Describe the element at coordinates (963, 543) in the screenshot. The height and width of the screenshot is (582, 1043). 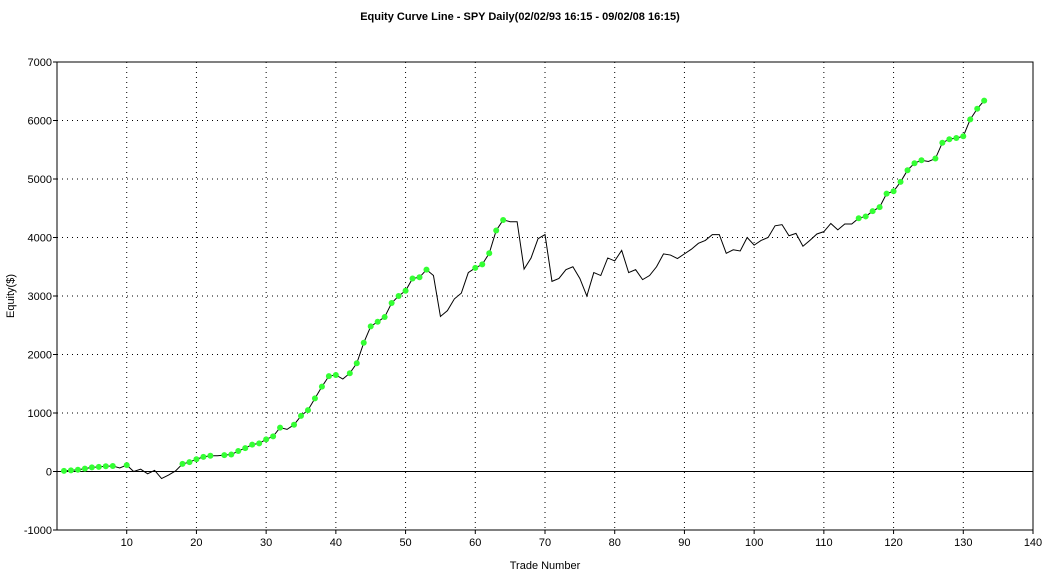
I see `x-tick-label: 130` at that location.